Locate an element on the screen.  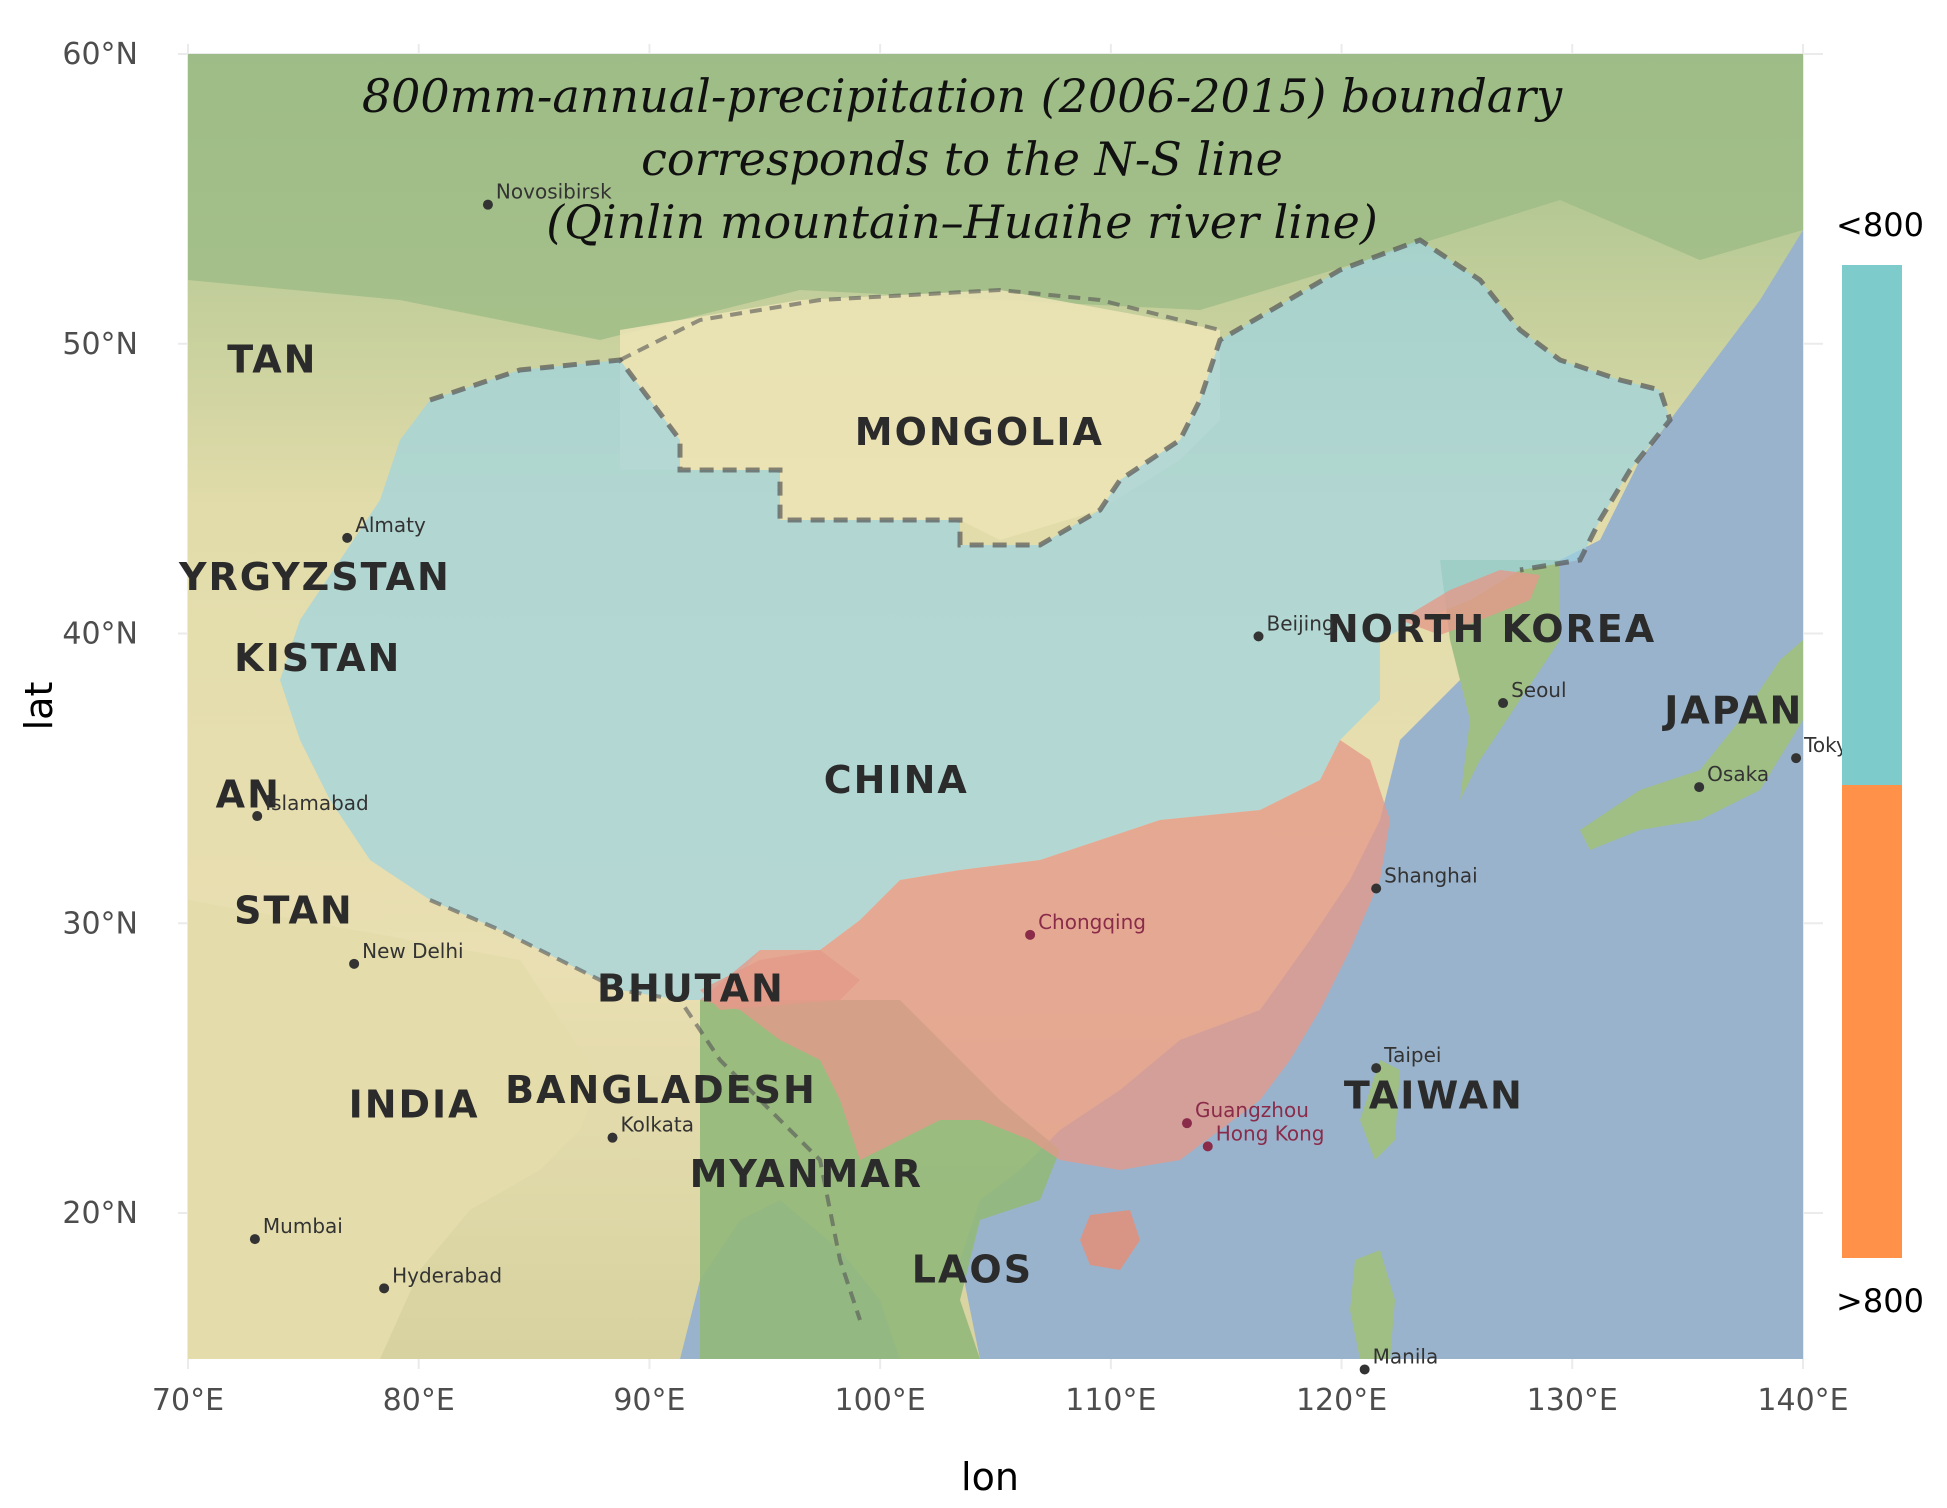
city-label: Hong Kong is located at coordinates (1270, 1133).